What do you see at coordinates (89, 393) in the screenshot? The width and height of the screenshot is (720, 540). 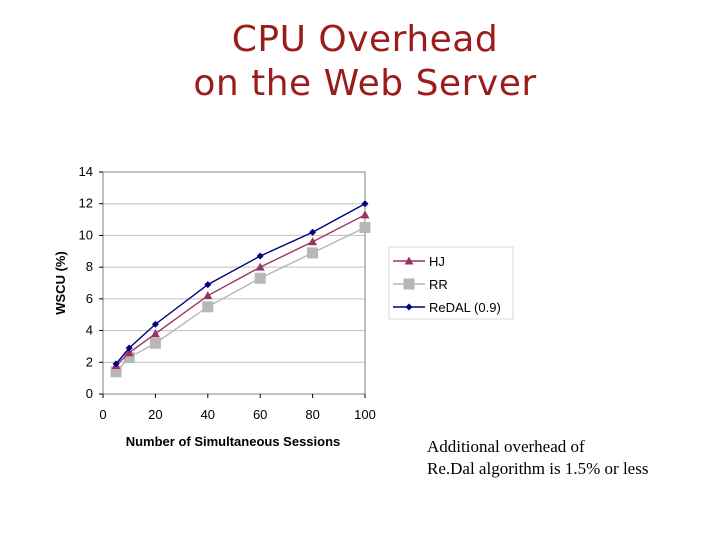 I see `y-tick-label-0: 0` at bounding box center [89, 393].